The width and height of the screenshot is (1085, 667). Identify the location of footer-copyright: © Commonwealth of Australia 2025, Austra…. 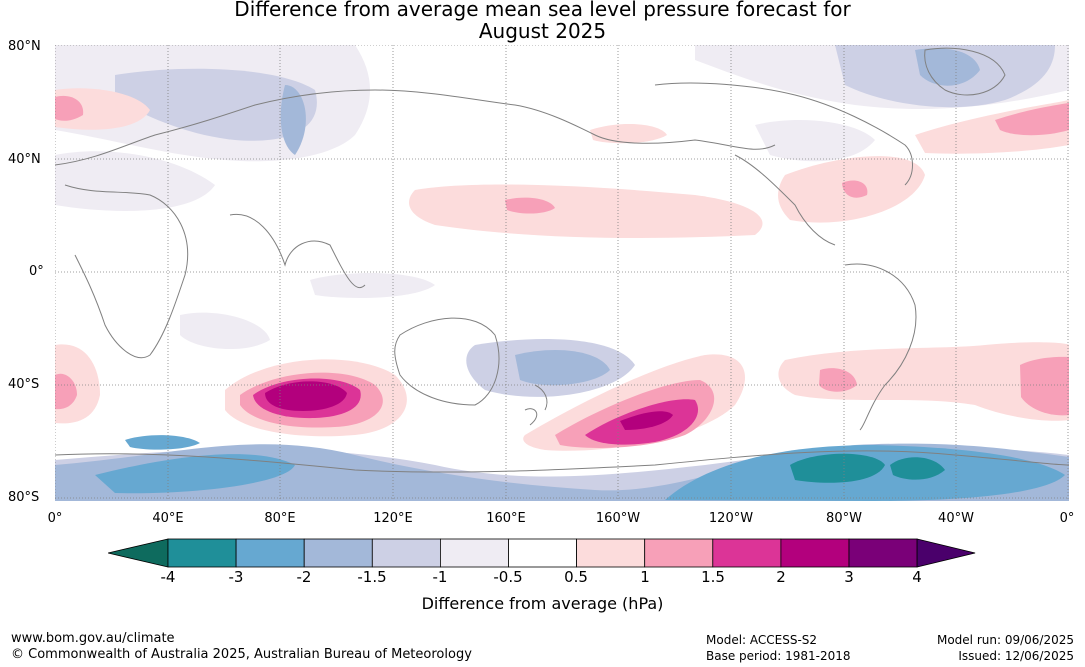
(241, 654).